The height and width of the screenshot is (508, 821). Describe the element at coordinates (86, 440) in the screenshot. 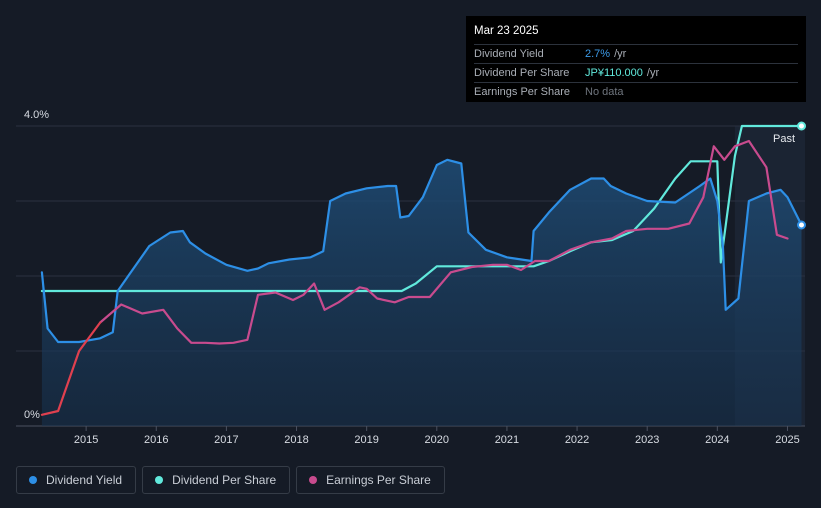

I see `x-tick-label: 2015` at that location.